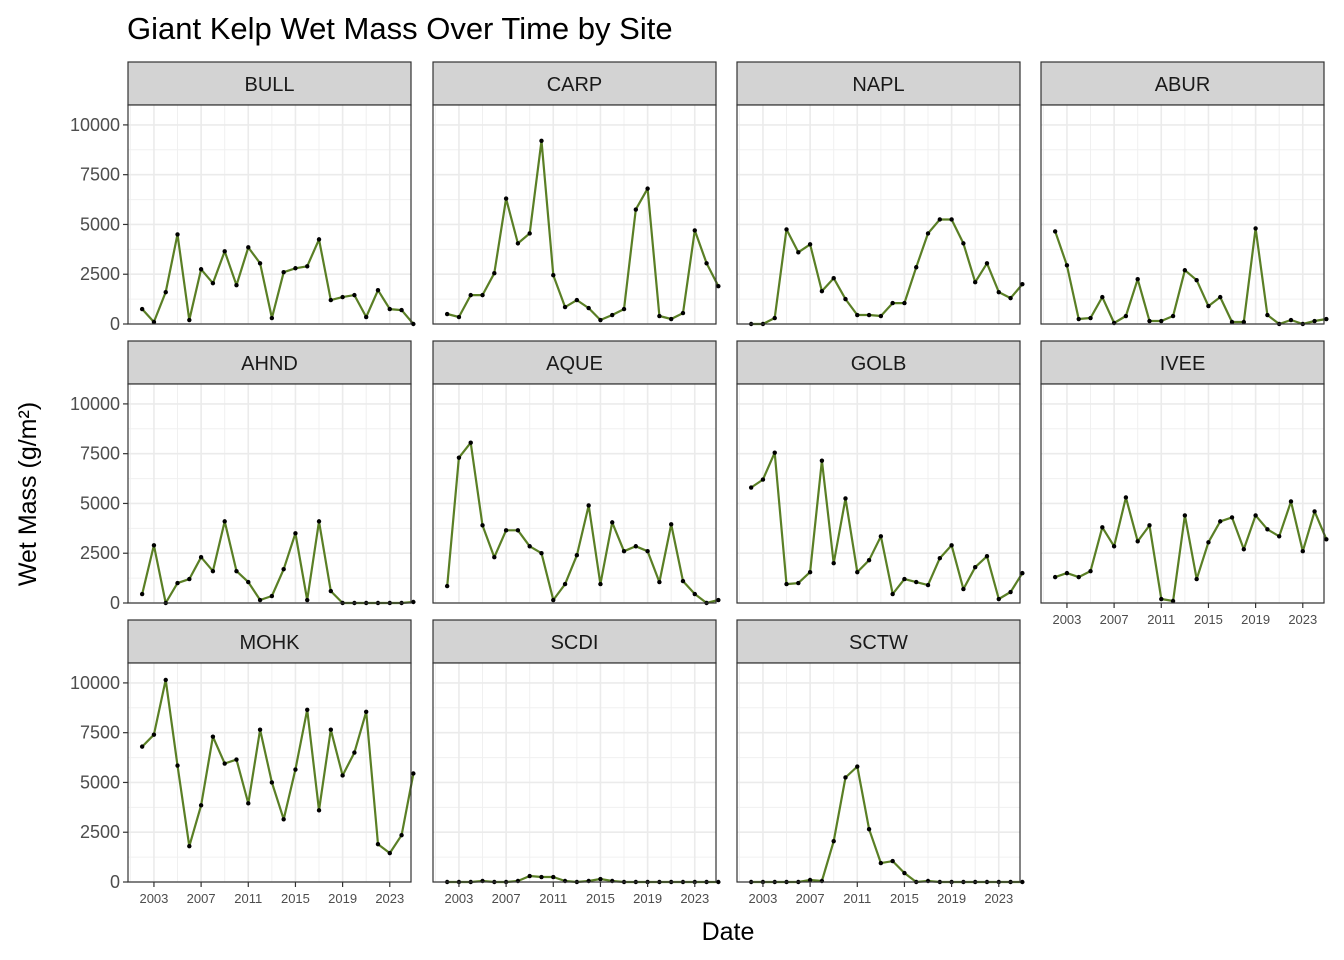  I want to click on y-tick-label: 10000, so click(95, 125).